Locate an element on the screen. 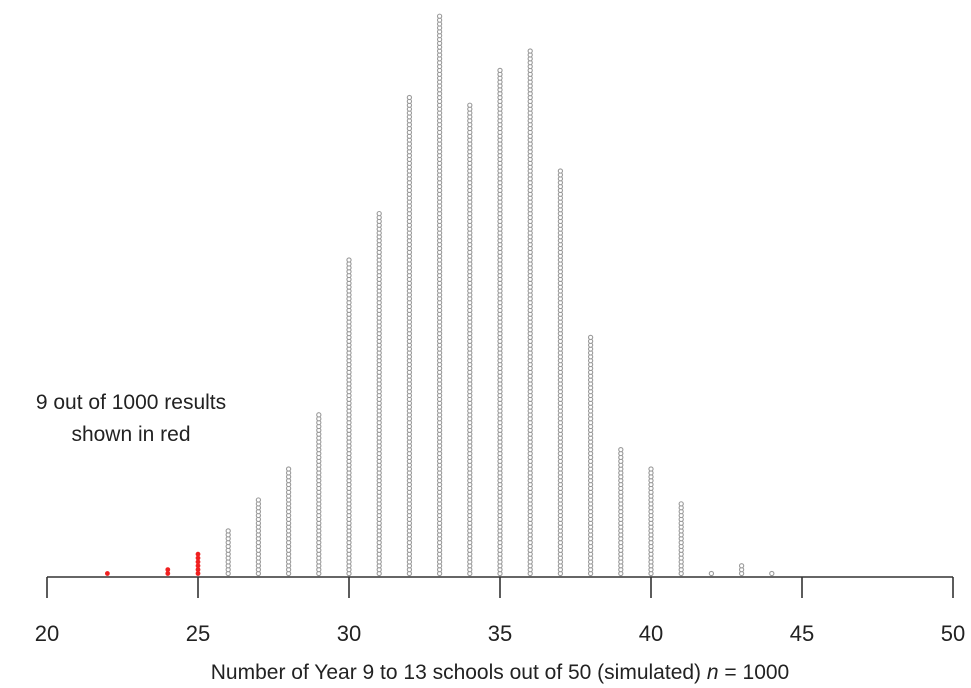 Image resolution: width=971 pixels, height=688 pixels. grey-dot-x37 is located at coordinates (560, 171).